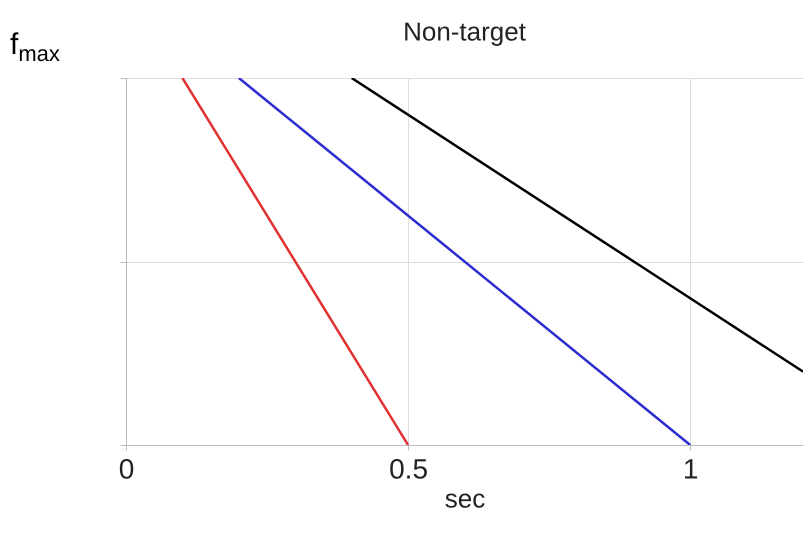 The width and height of the screenshot is (806, 541). I want to click on x-tick-label: 0.5, so click(408, 469).